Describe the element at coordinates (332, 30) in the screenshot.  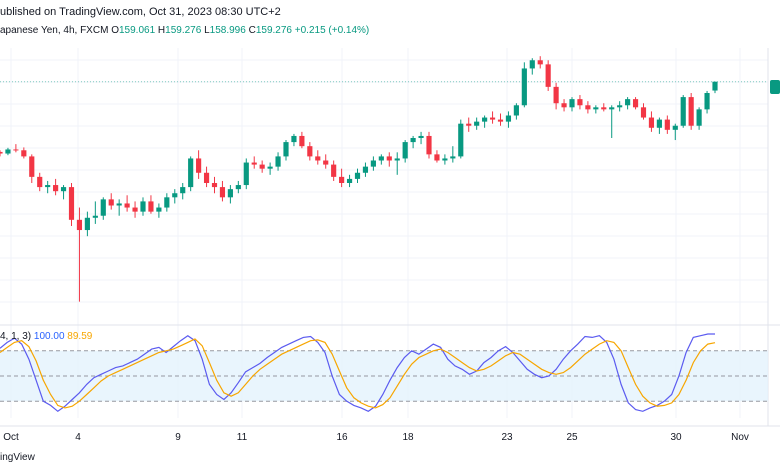
I see `change-value: +0.215 (+0.14%)` at that location.